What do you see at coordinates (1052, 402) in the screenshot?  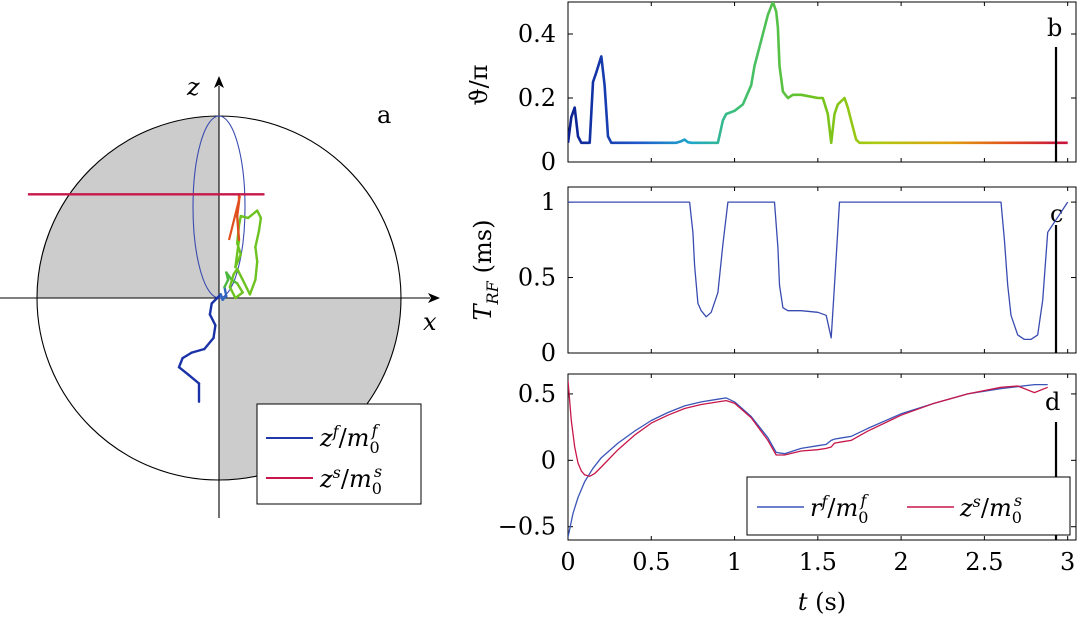 I see `panel-d-label: d` at bounding box center [1052, 402].